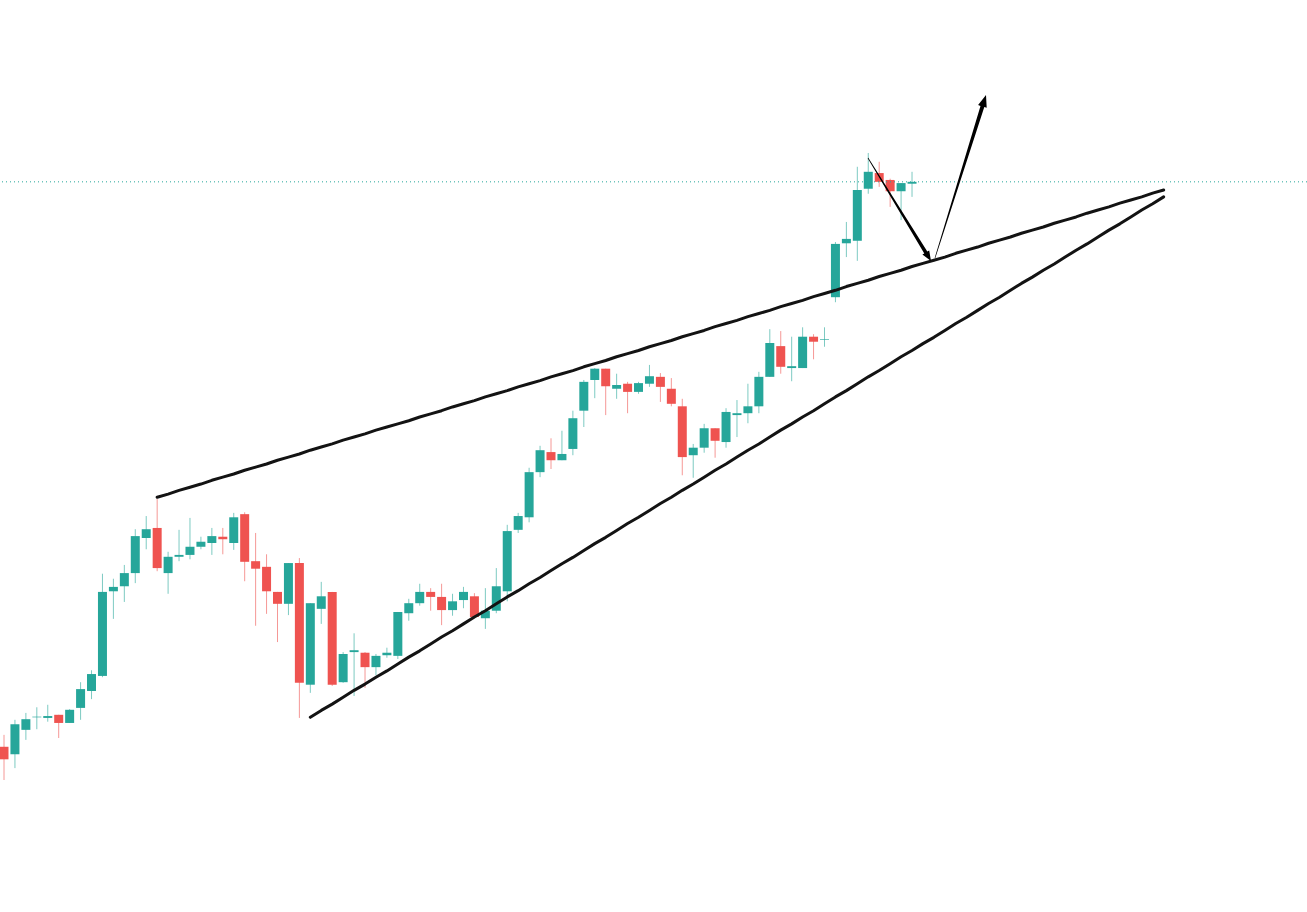 This screenshot has height=912, width=1307. What do you see at coordinates (201, 543) in the screenshot?
I see `candlestick` at bounding box center [201, 543].